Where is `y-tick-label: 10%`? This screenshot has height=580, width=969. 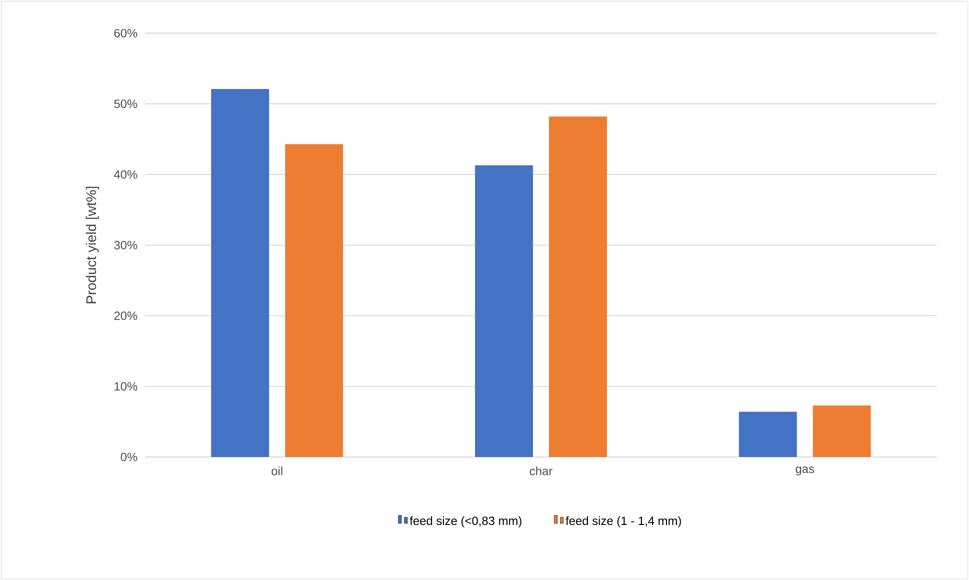 y-tick-label: 10% is located at coordinates (126, 386).